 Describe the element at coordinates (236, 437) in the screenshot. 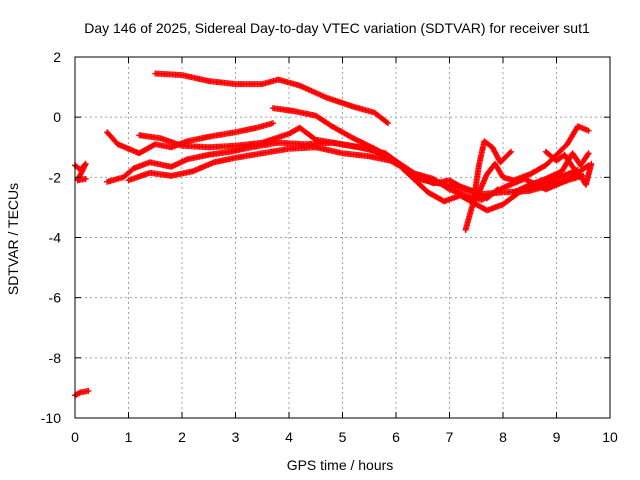

I see `x-tick-label: 3` at that location.